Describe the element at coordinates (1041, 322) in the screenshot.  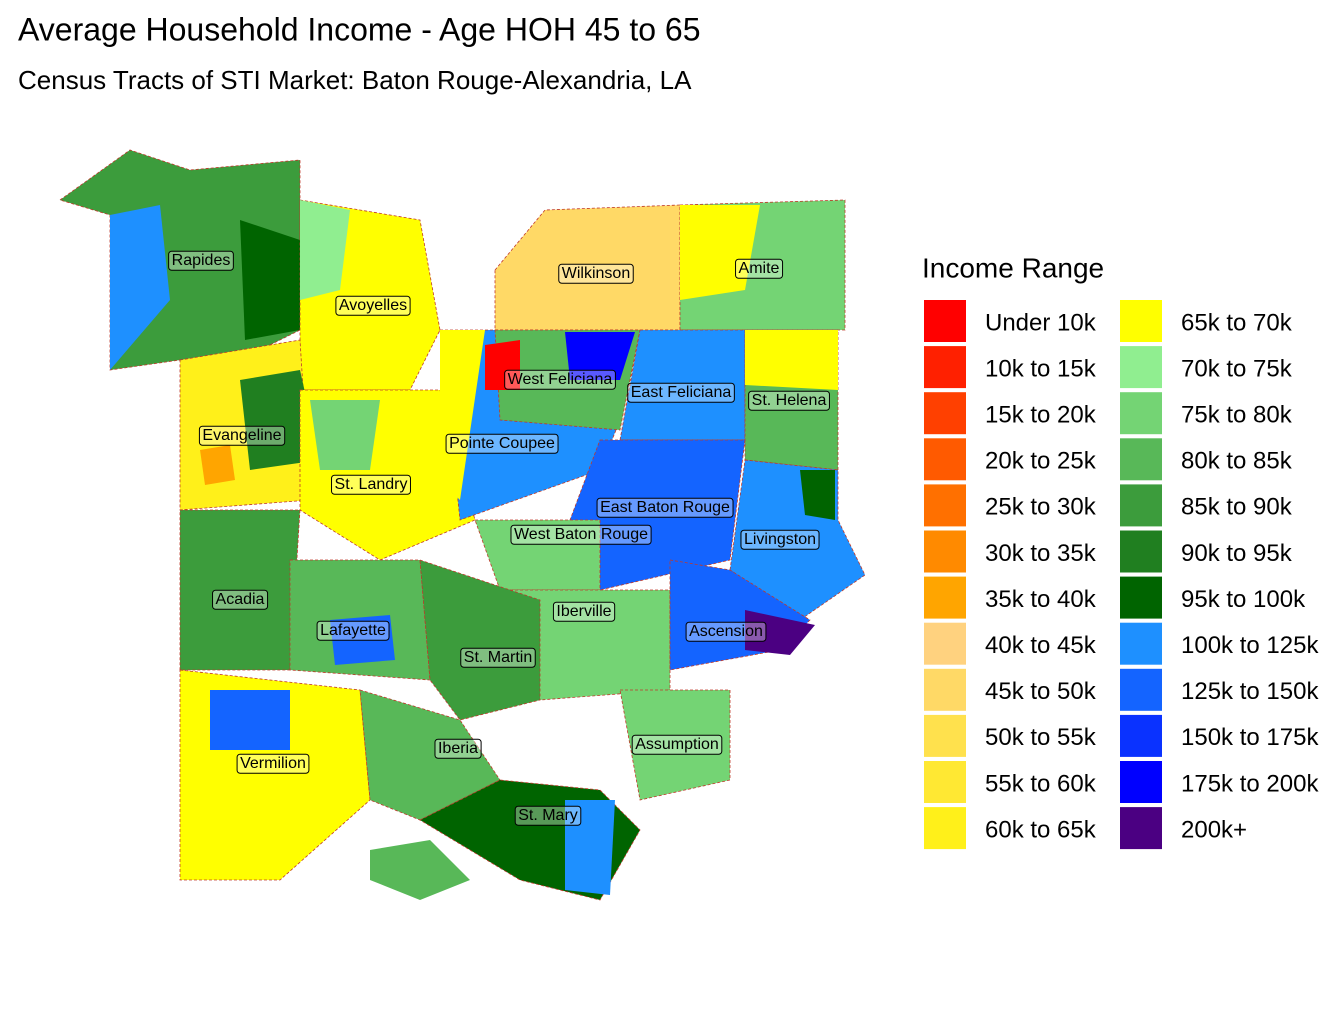
I see `legend-label: Under 10k` at that location.